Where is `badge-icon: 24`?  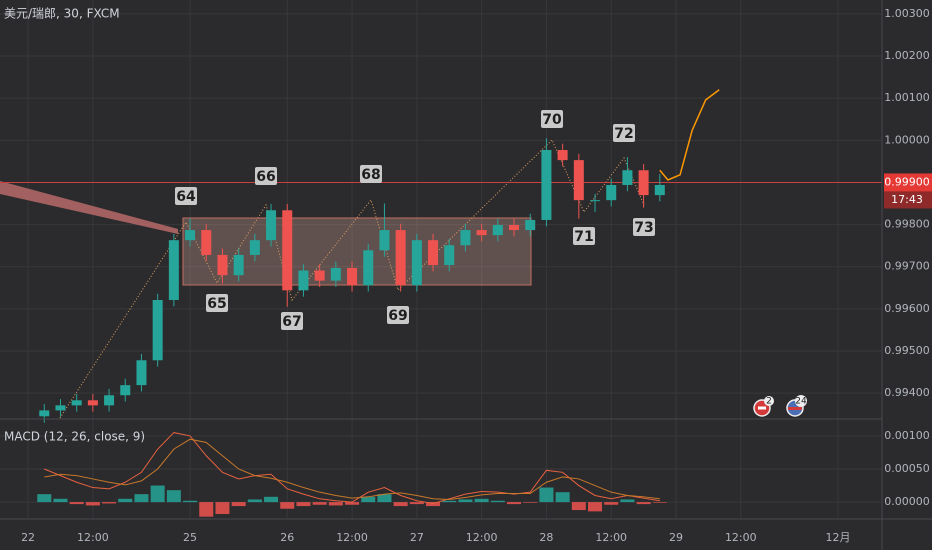
badge-icon: 24 is located at coordinates (796, 406).